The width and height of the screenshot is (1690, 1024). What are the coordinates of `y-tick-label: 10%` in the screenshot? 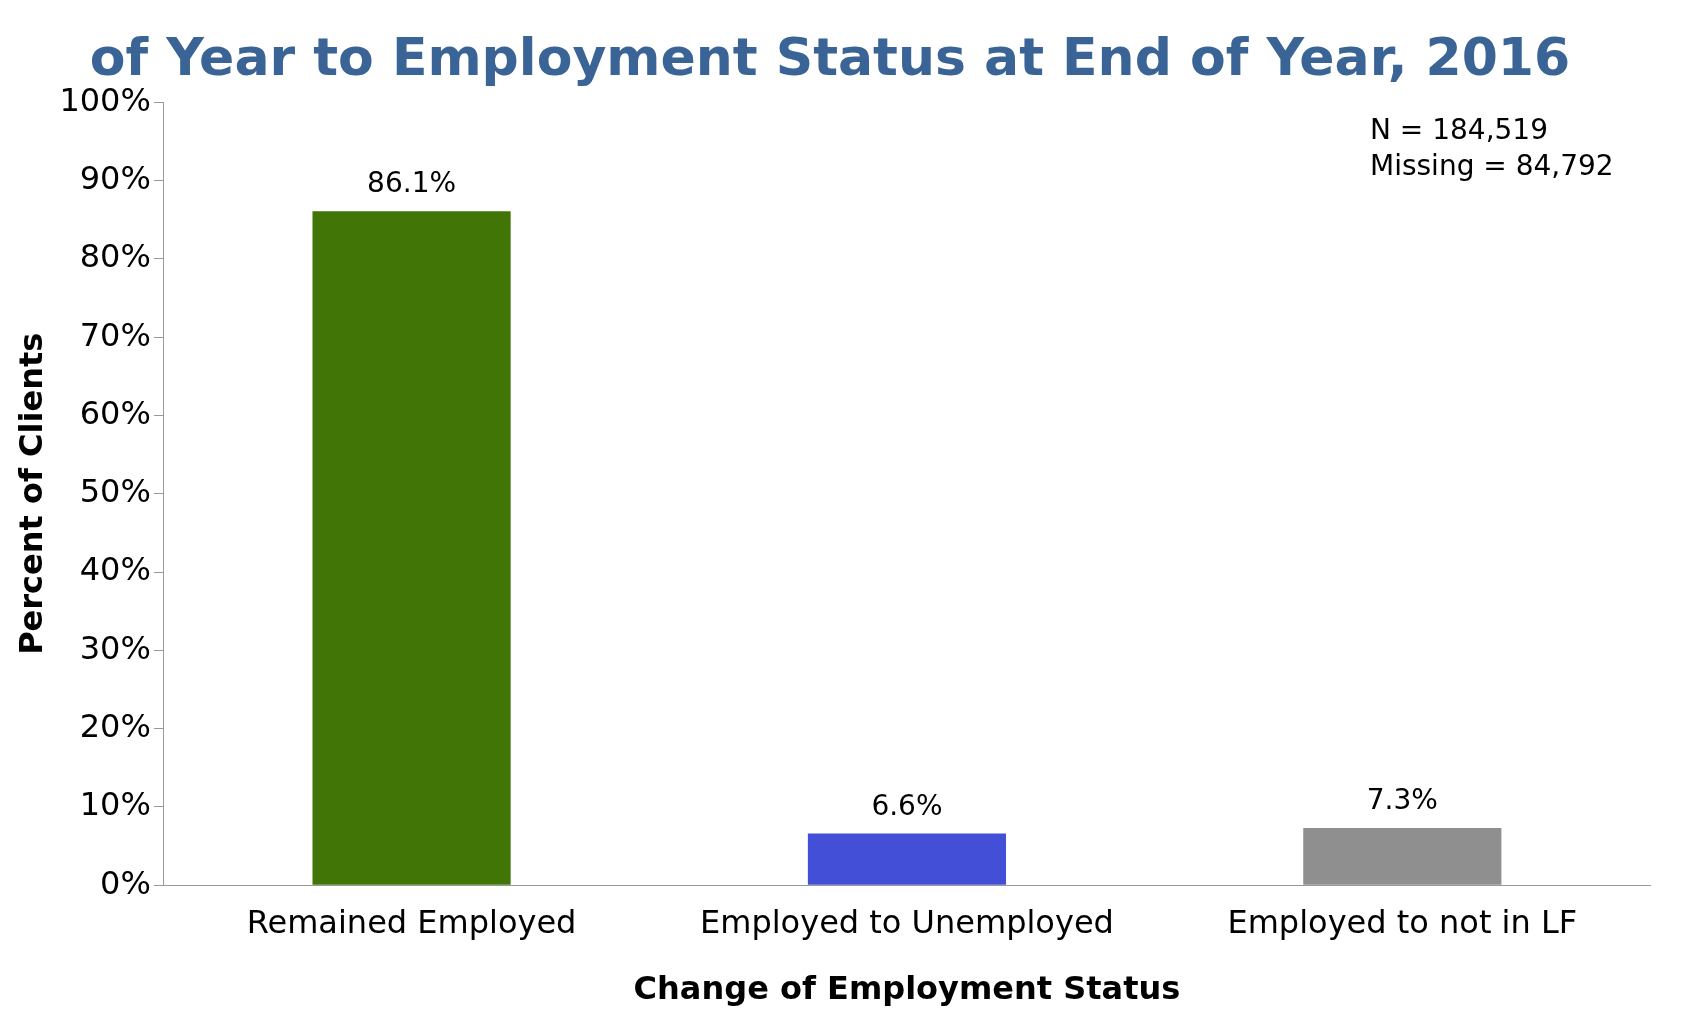 It's located at (115, 804).